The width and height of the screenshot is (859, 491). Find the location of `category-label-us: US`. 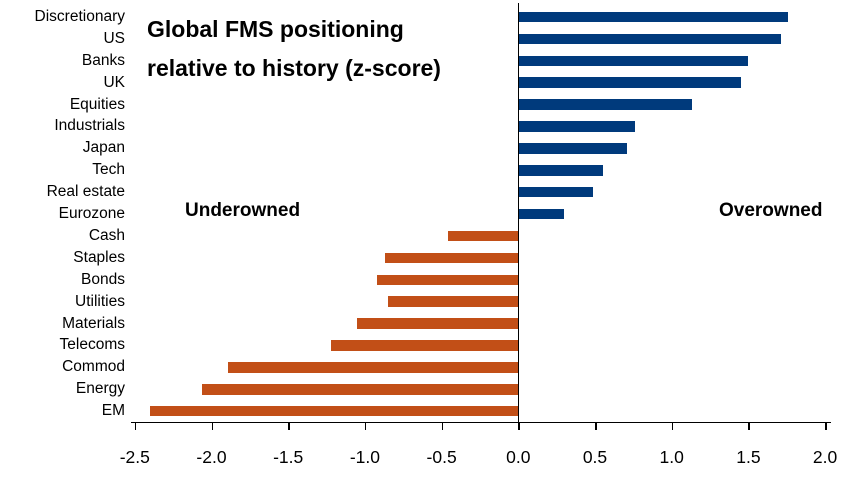

category-label-us: US is located at coordinates (114, 38).